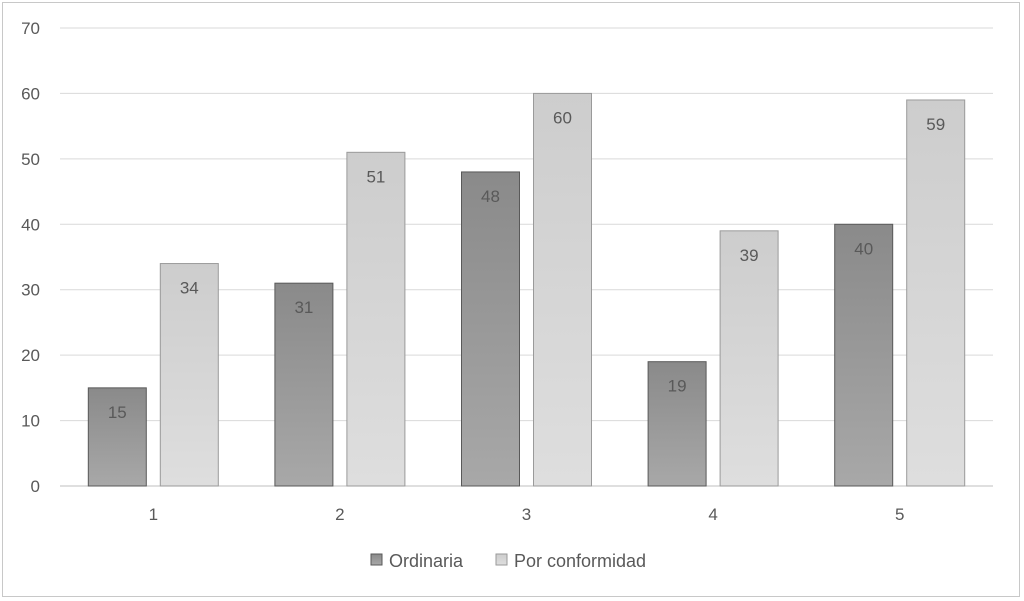  Describe the element at coordinates (303, 307) in the screenshot. I see `data-label: 31` at that location.